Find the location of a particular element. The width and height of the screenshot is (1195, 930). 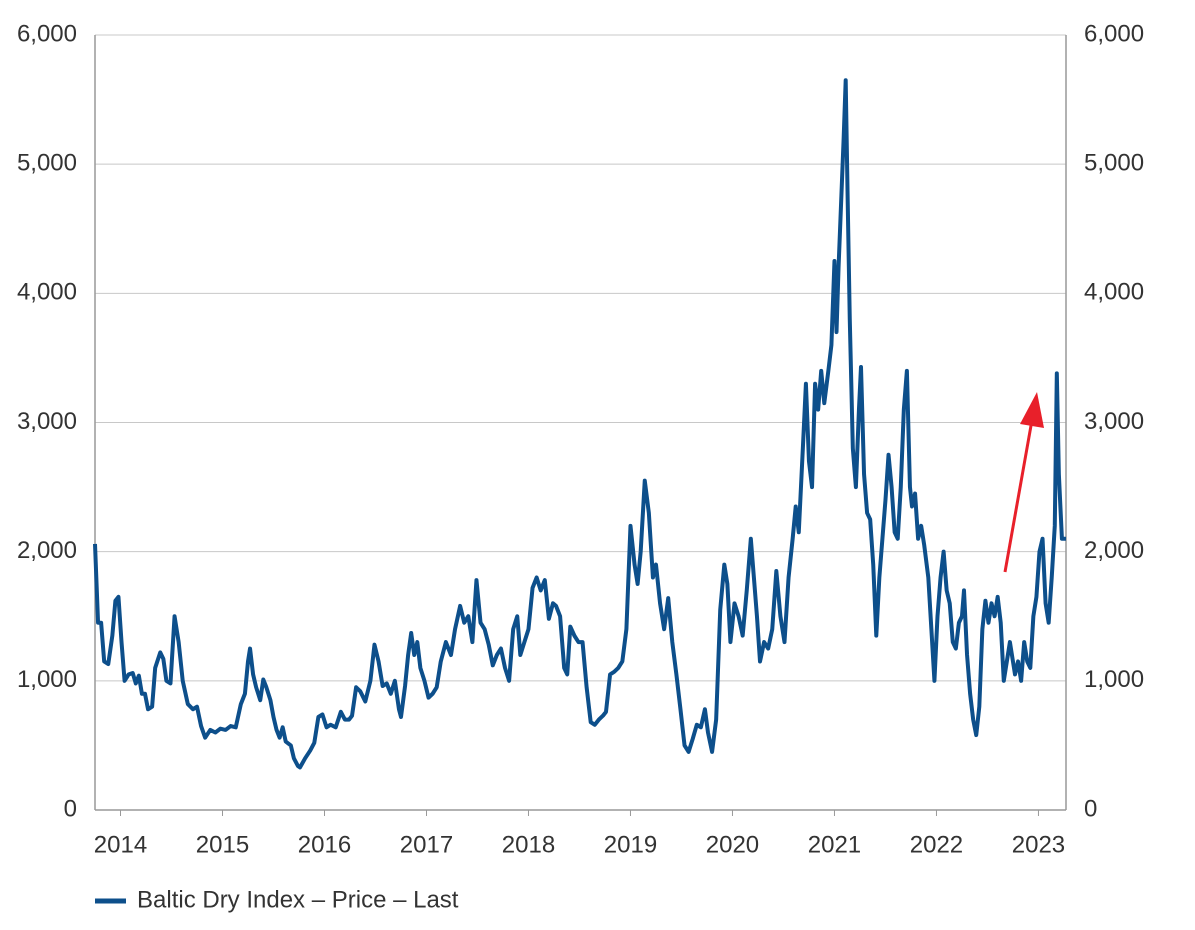

y-tick-label: 6,000 is located at coordinates (47, 33).